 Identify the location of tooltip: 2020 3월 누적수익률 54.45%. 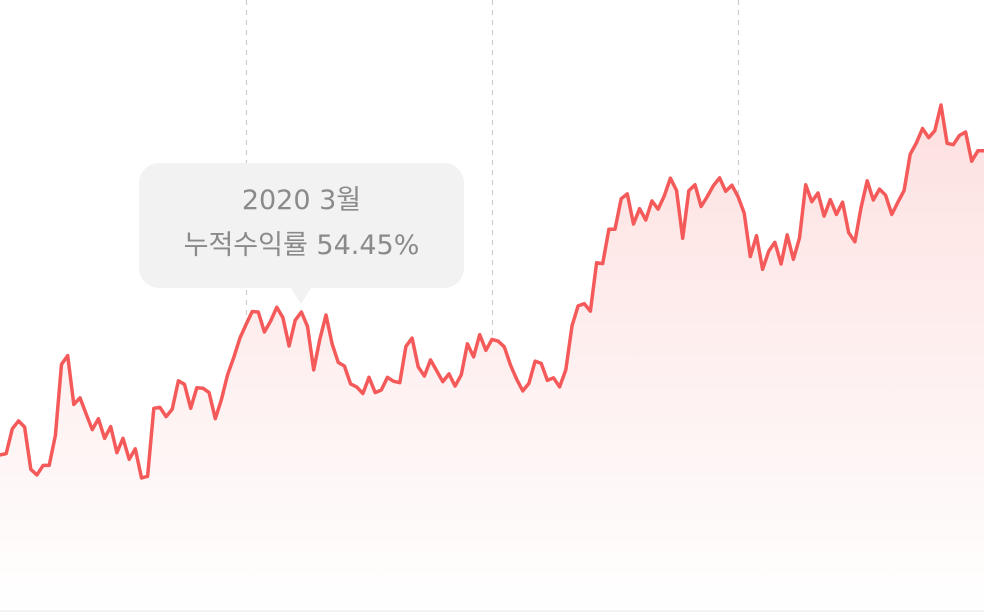
(301, 233).